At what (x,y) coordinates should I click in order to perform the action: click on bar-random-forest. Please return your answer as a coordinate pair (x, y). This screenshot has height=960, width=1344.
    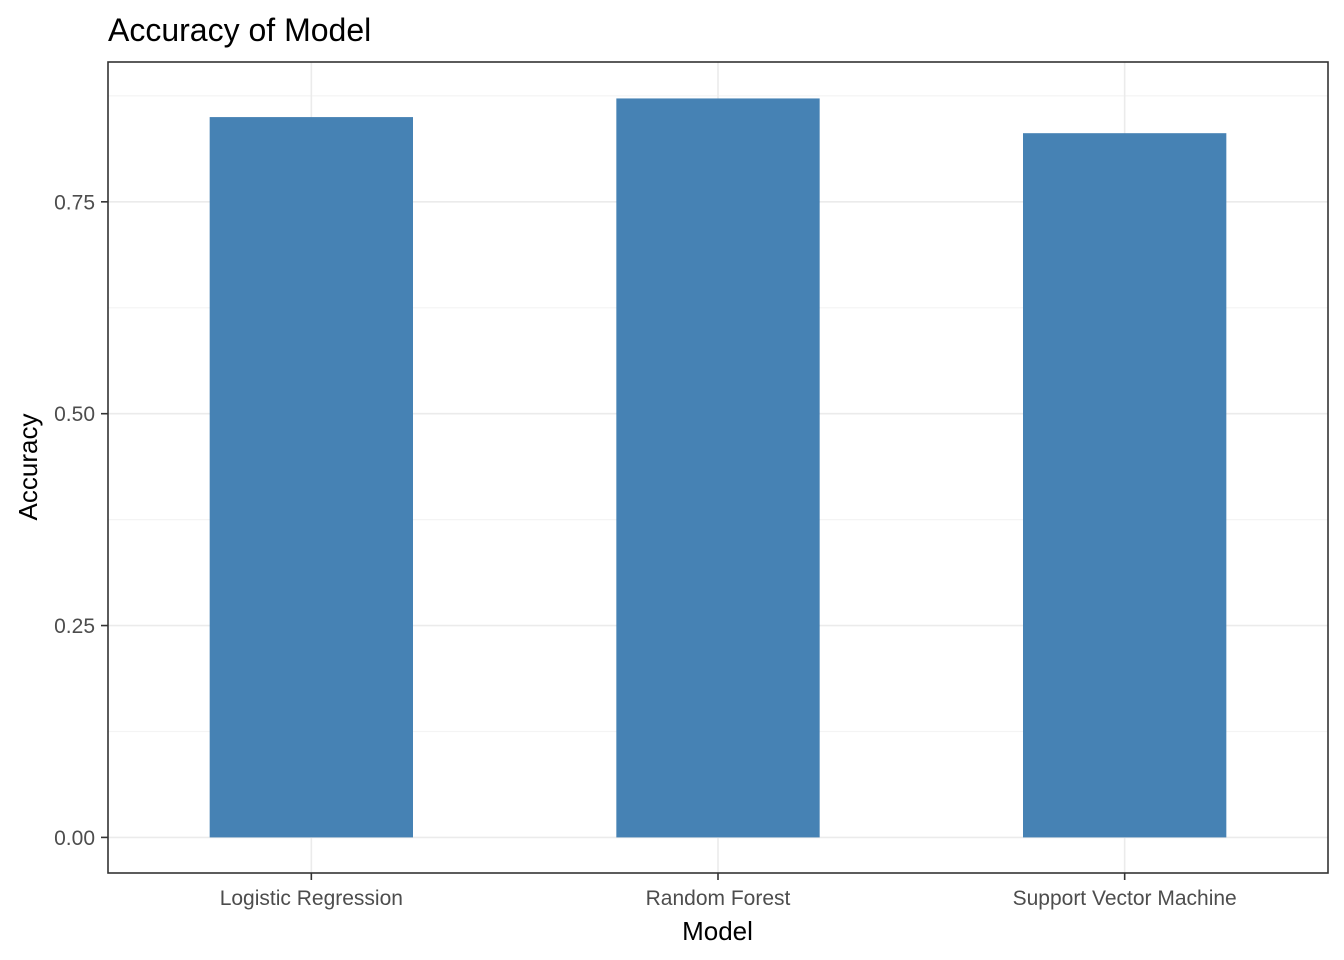
    Looking at the image, I should click on (718, 468).